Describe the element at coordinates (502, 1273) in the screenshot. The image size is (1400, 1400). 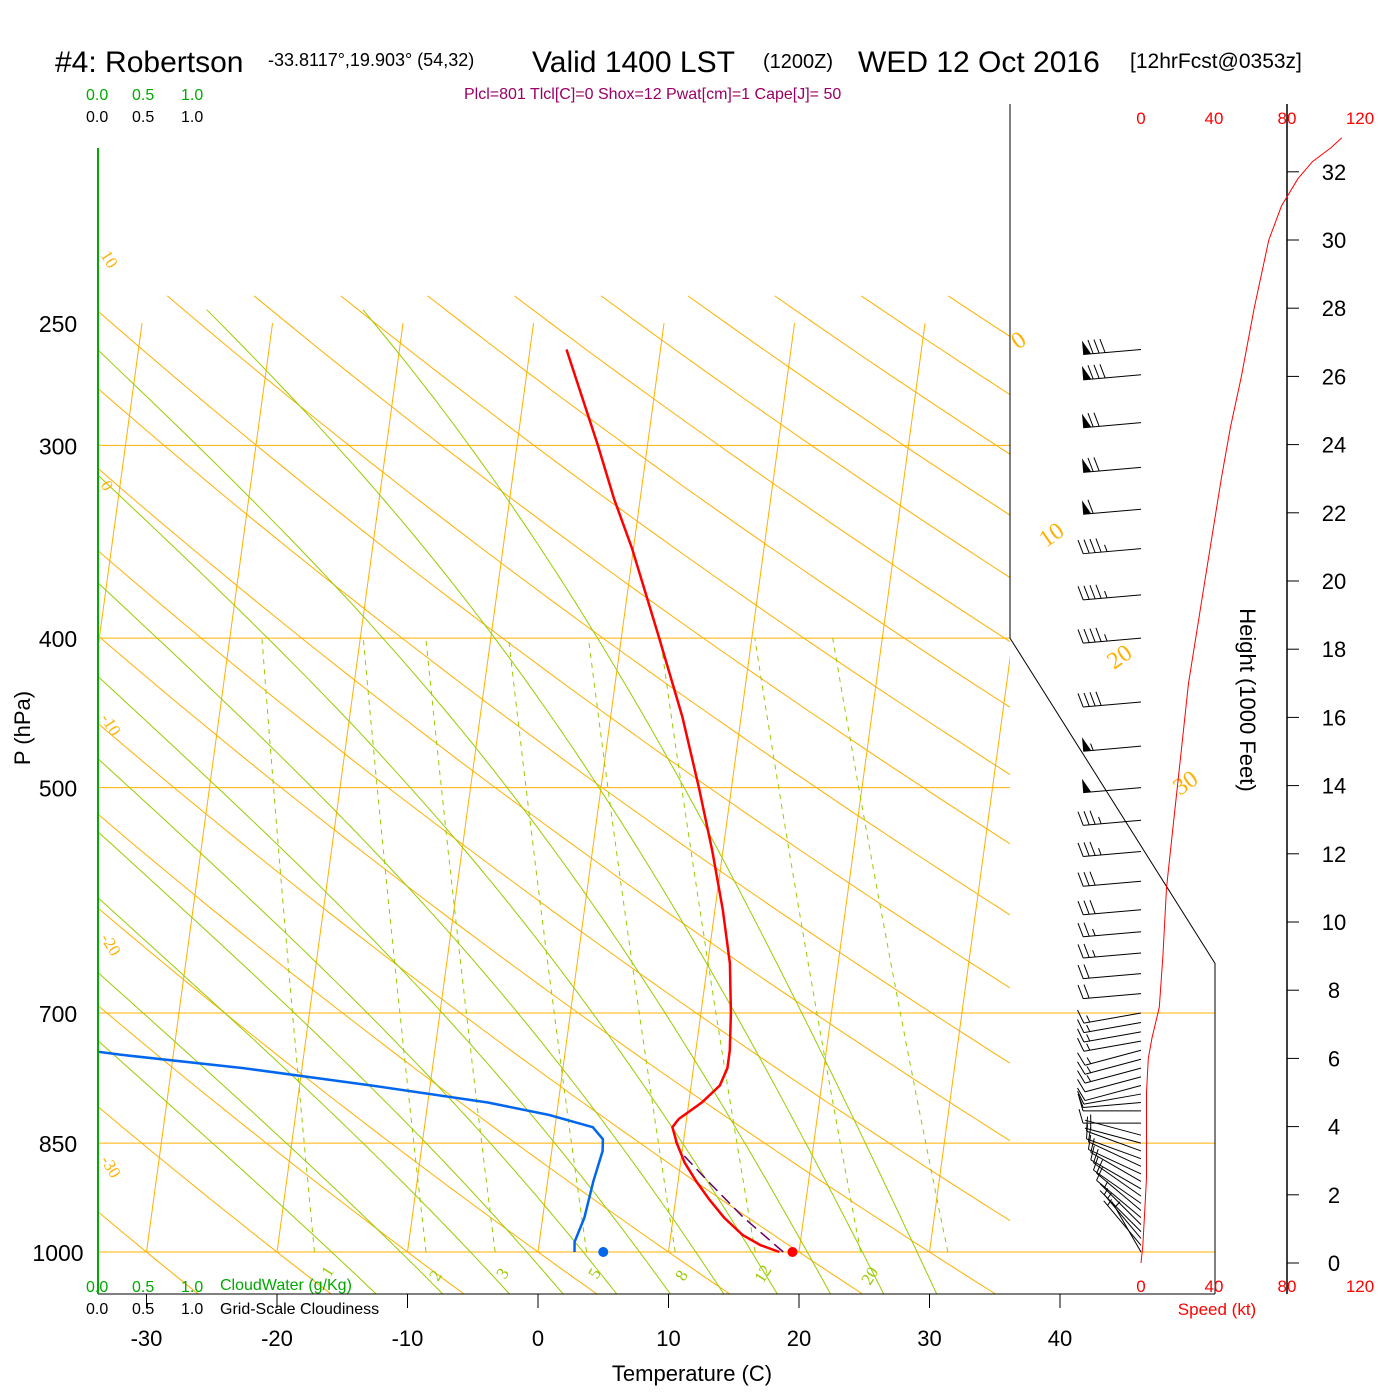
I see `mixing-ratio-label-2: 3` at that location.